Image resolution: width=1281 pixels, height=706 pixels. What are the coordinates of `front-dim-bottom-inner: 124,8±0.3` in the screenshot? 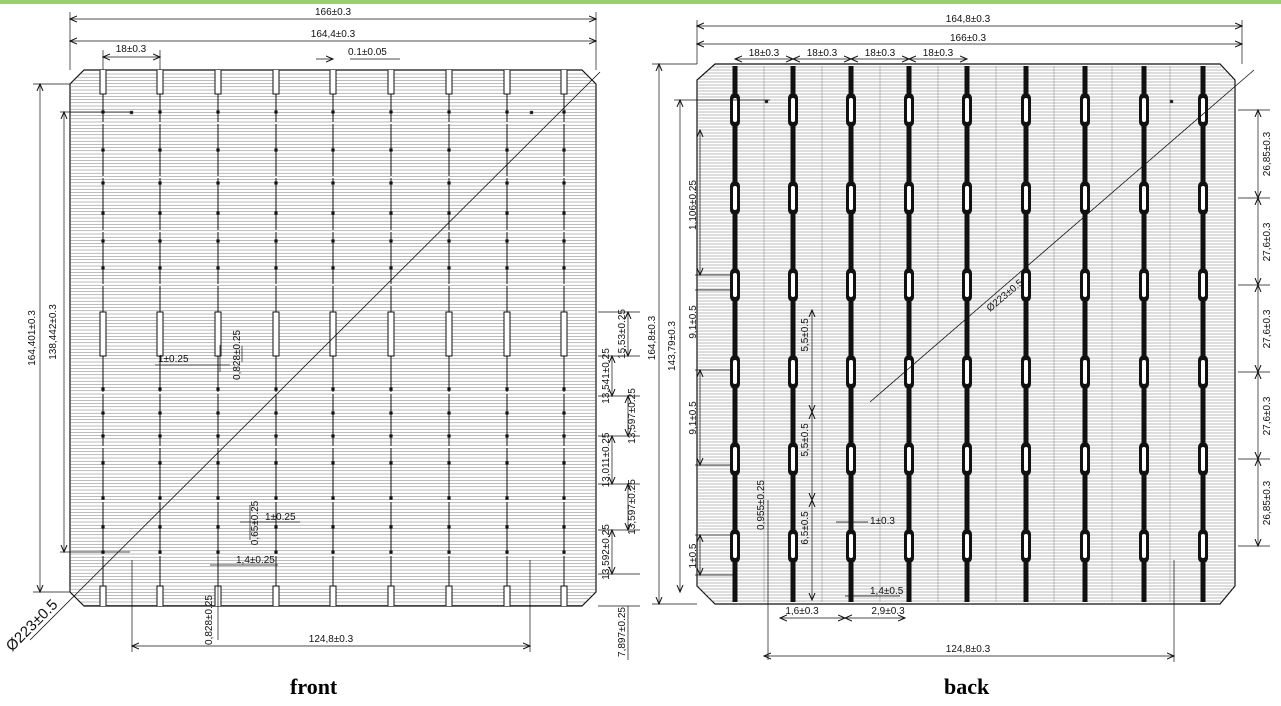 It's located at (331, 639).